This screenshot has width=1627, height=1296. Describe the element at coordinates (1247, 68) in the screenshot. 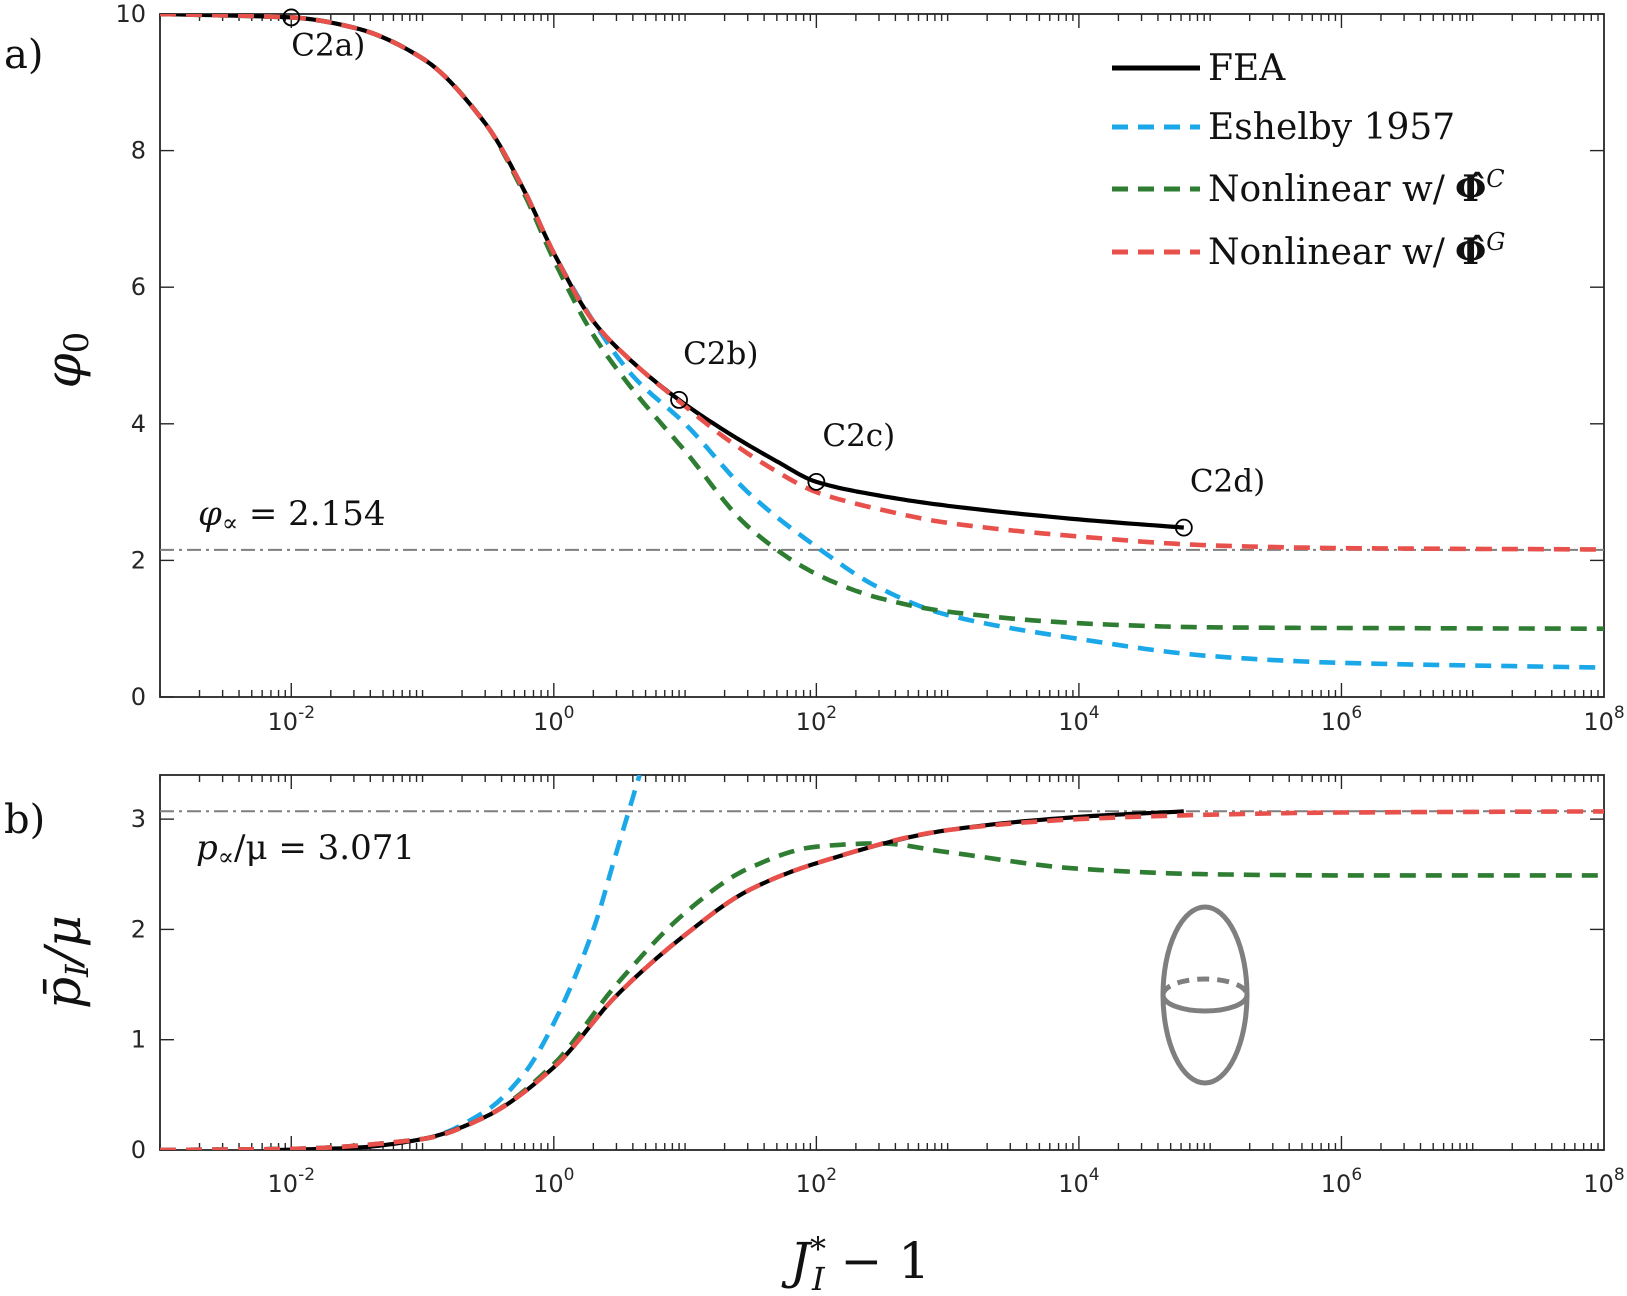

I see `legend-label-fea: FEA` at that location.